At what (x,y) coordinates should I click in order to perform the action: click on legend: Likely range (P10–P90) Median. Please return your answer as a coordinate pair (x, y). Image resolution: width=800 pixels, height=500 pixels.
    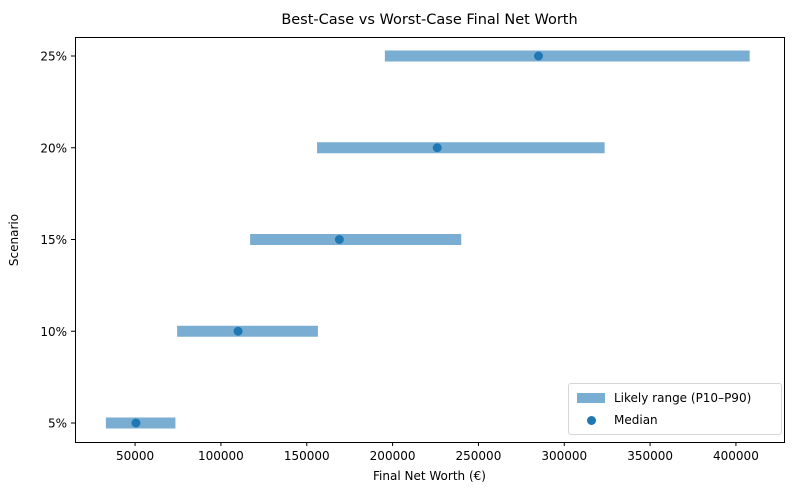
    Looking at the image, I should click on (675, 409).